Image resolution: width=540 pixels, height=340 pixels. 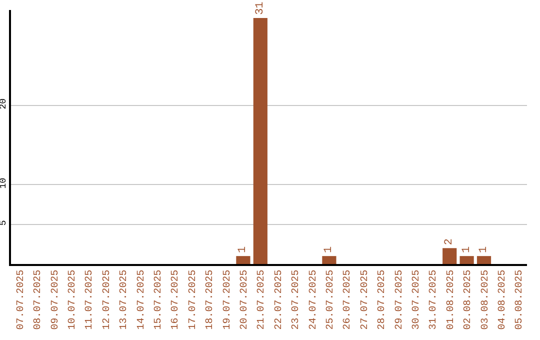 I want to click on x-tick-label: 23.07.2025, so click(x=296, y=300).